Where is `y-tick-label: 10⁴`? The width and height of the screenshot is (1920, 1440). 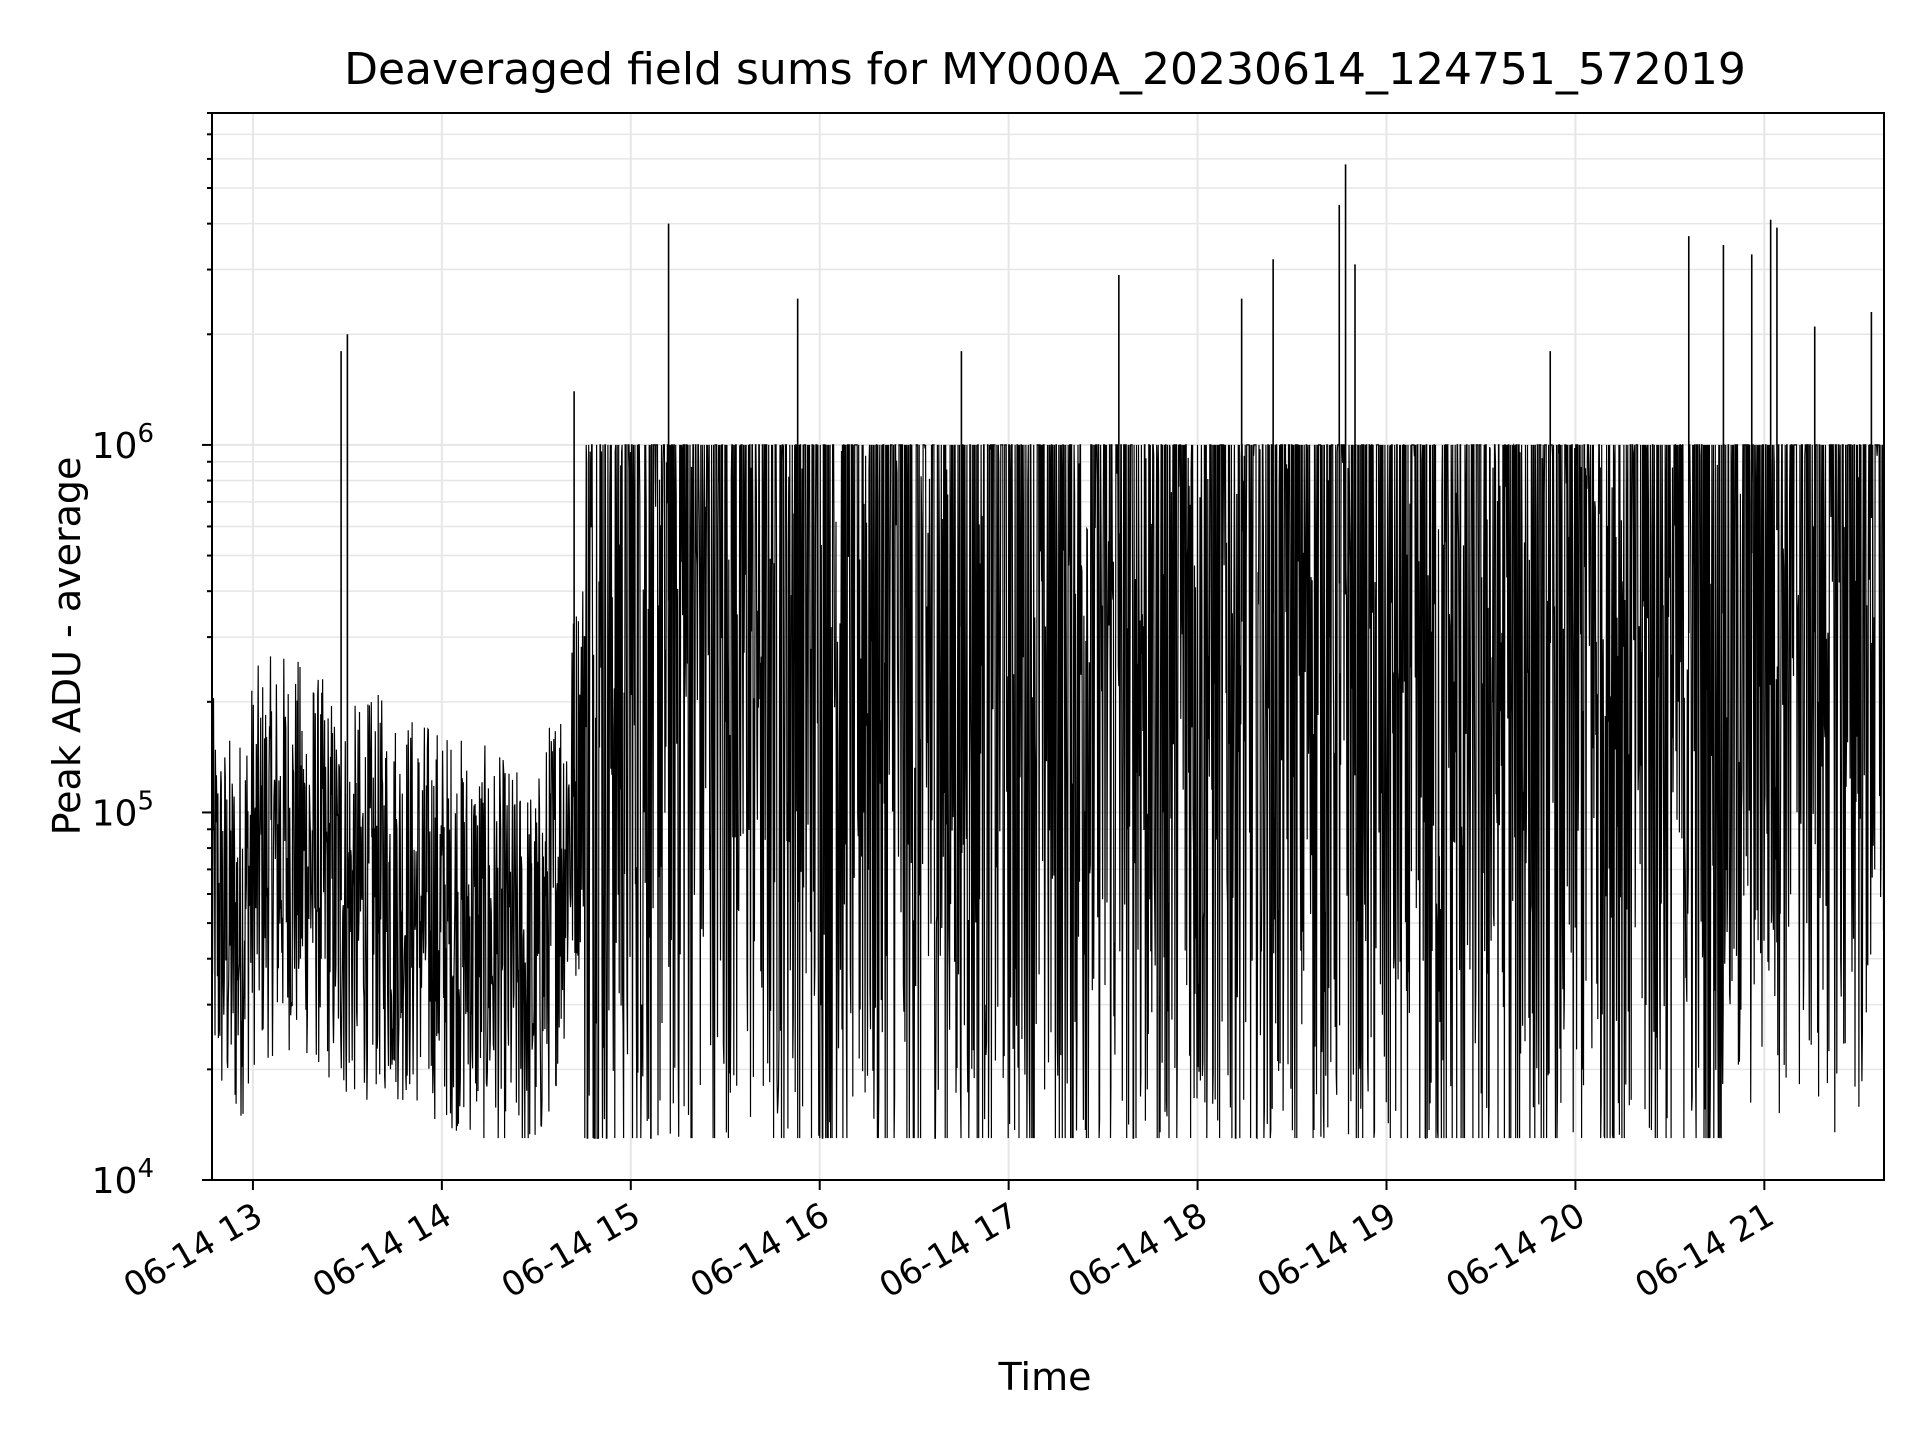
y-tick-label: 10⁴ is located at coordinates (123, 1178).